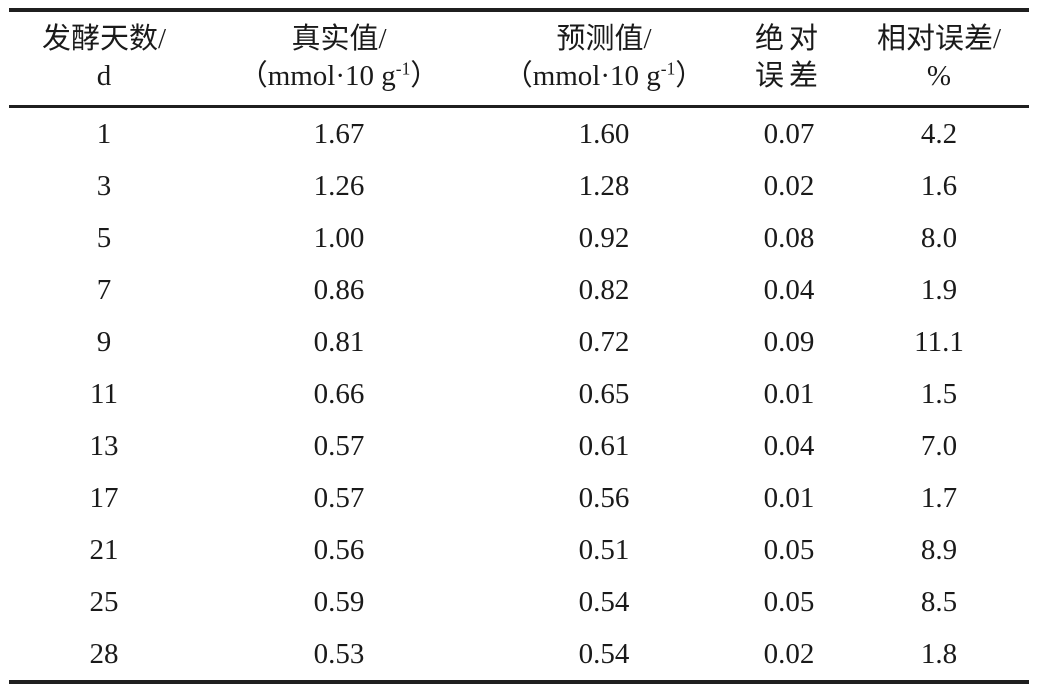 This screenshot has width=1038, height=694. I want to click on cell-day: 28, so click(104, 654).